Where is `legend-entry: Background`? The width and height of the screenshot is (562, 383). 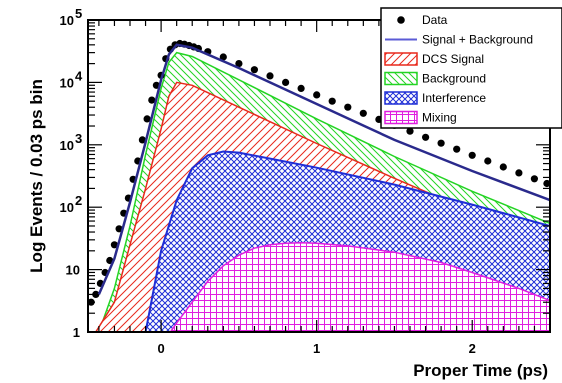 legend-entry: Background is located at coordinates (435, 78).